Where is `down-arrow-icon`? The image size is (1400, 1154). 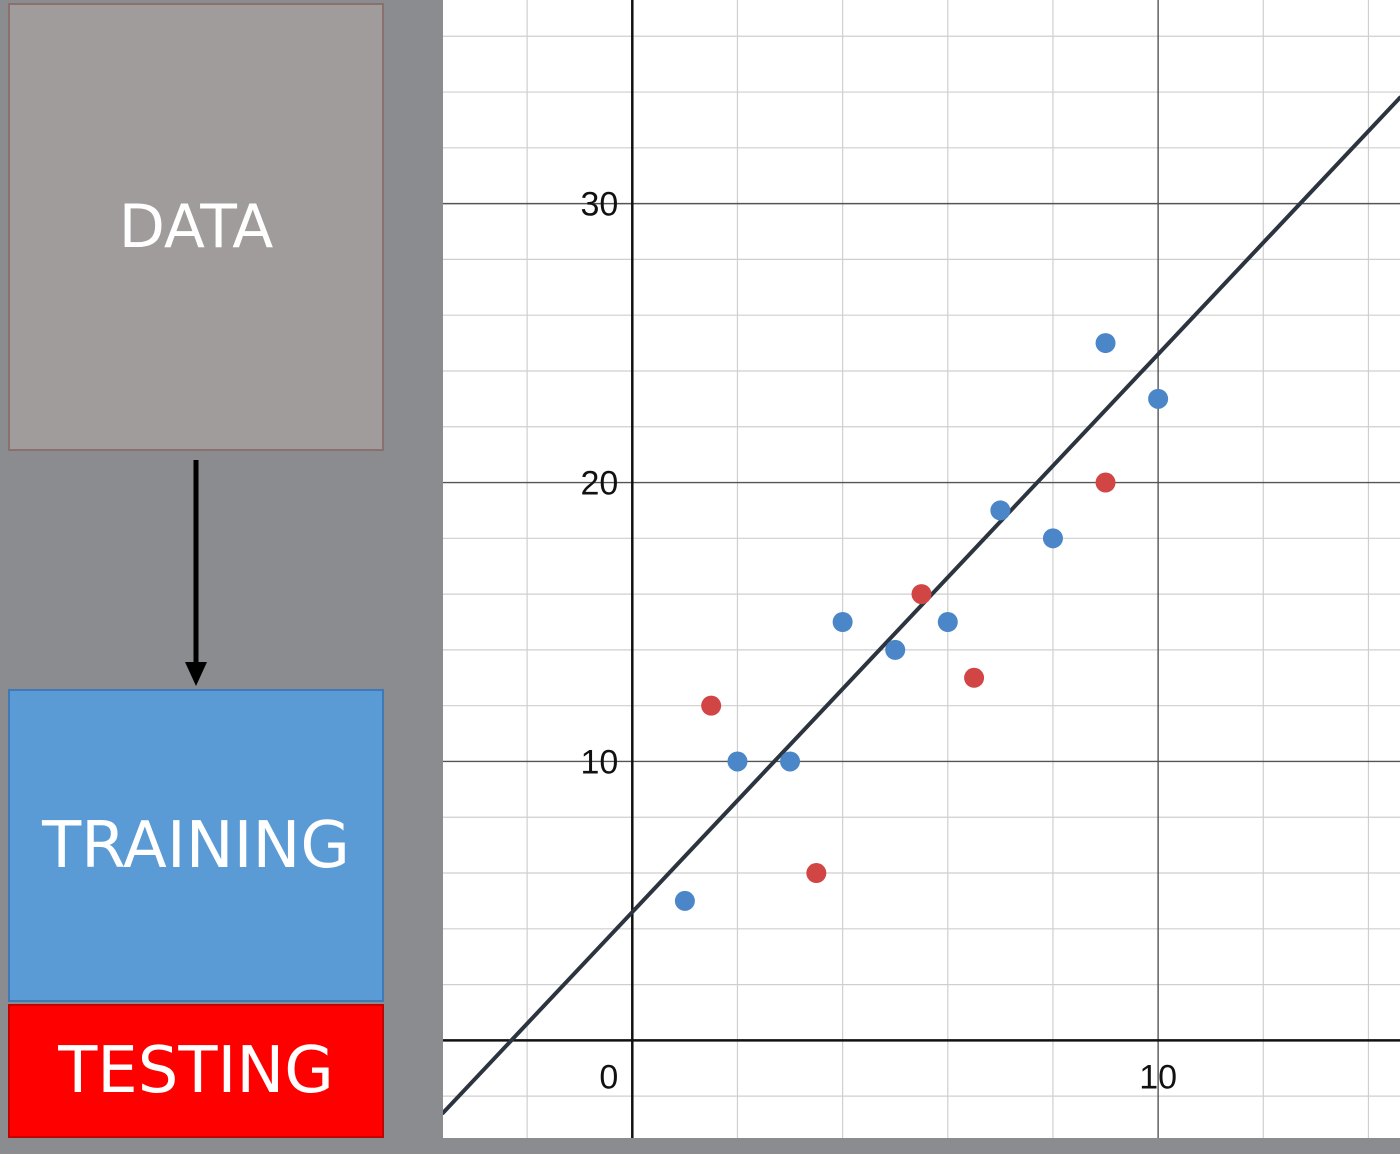 down-arrow-icon is located at coordinates (196, 573).